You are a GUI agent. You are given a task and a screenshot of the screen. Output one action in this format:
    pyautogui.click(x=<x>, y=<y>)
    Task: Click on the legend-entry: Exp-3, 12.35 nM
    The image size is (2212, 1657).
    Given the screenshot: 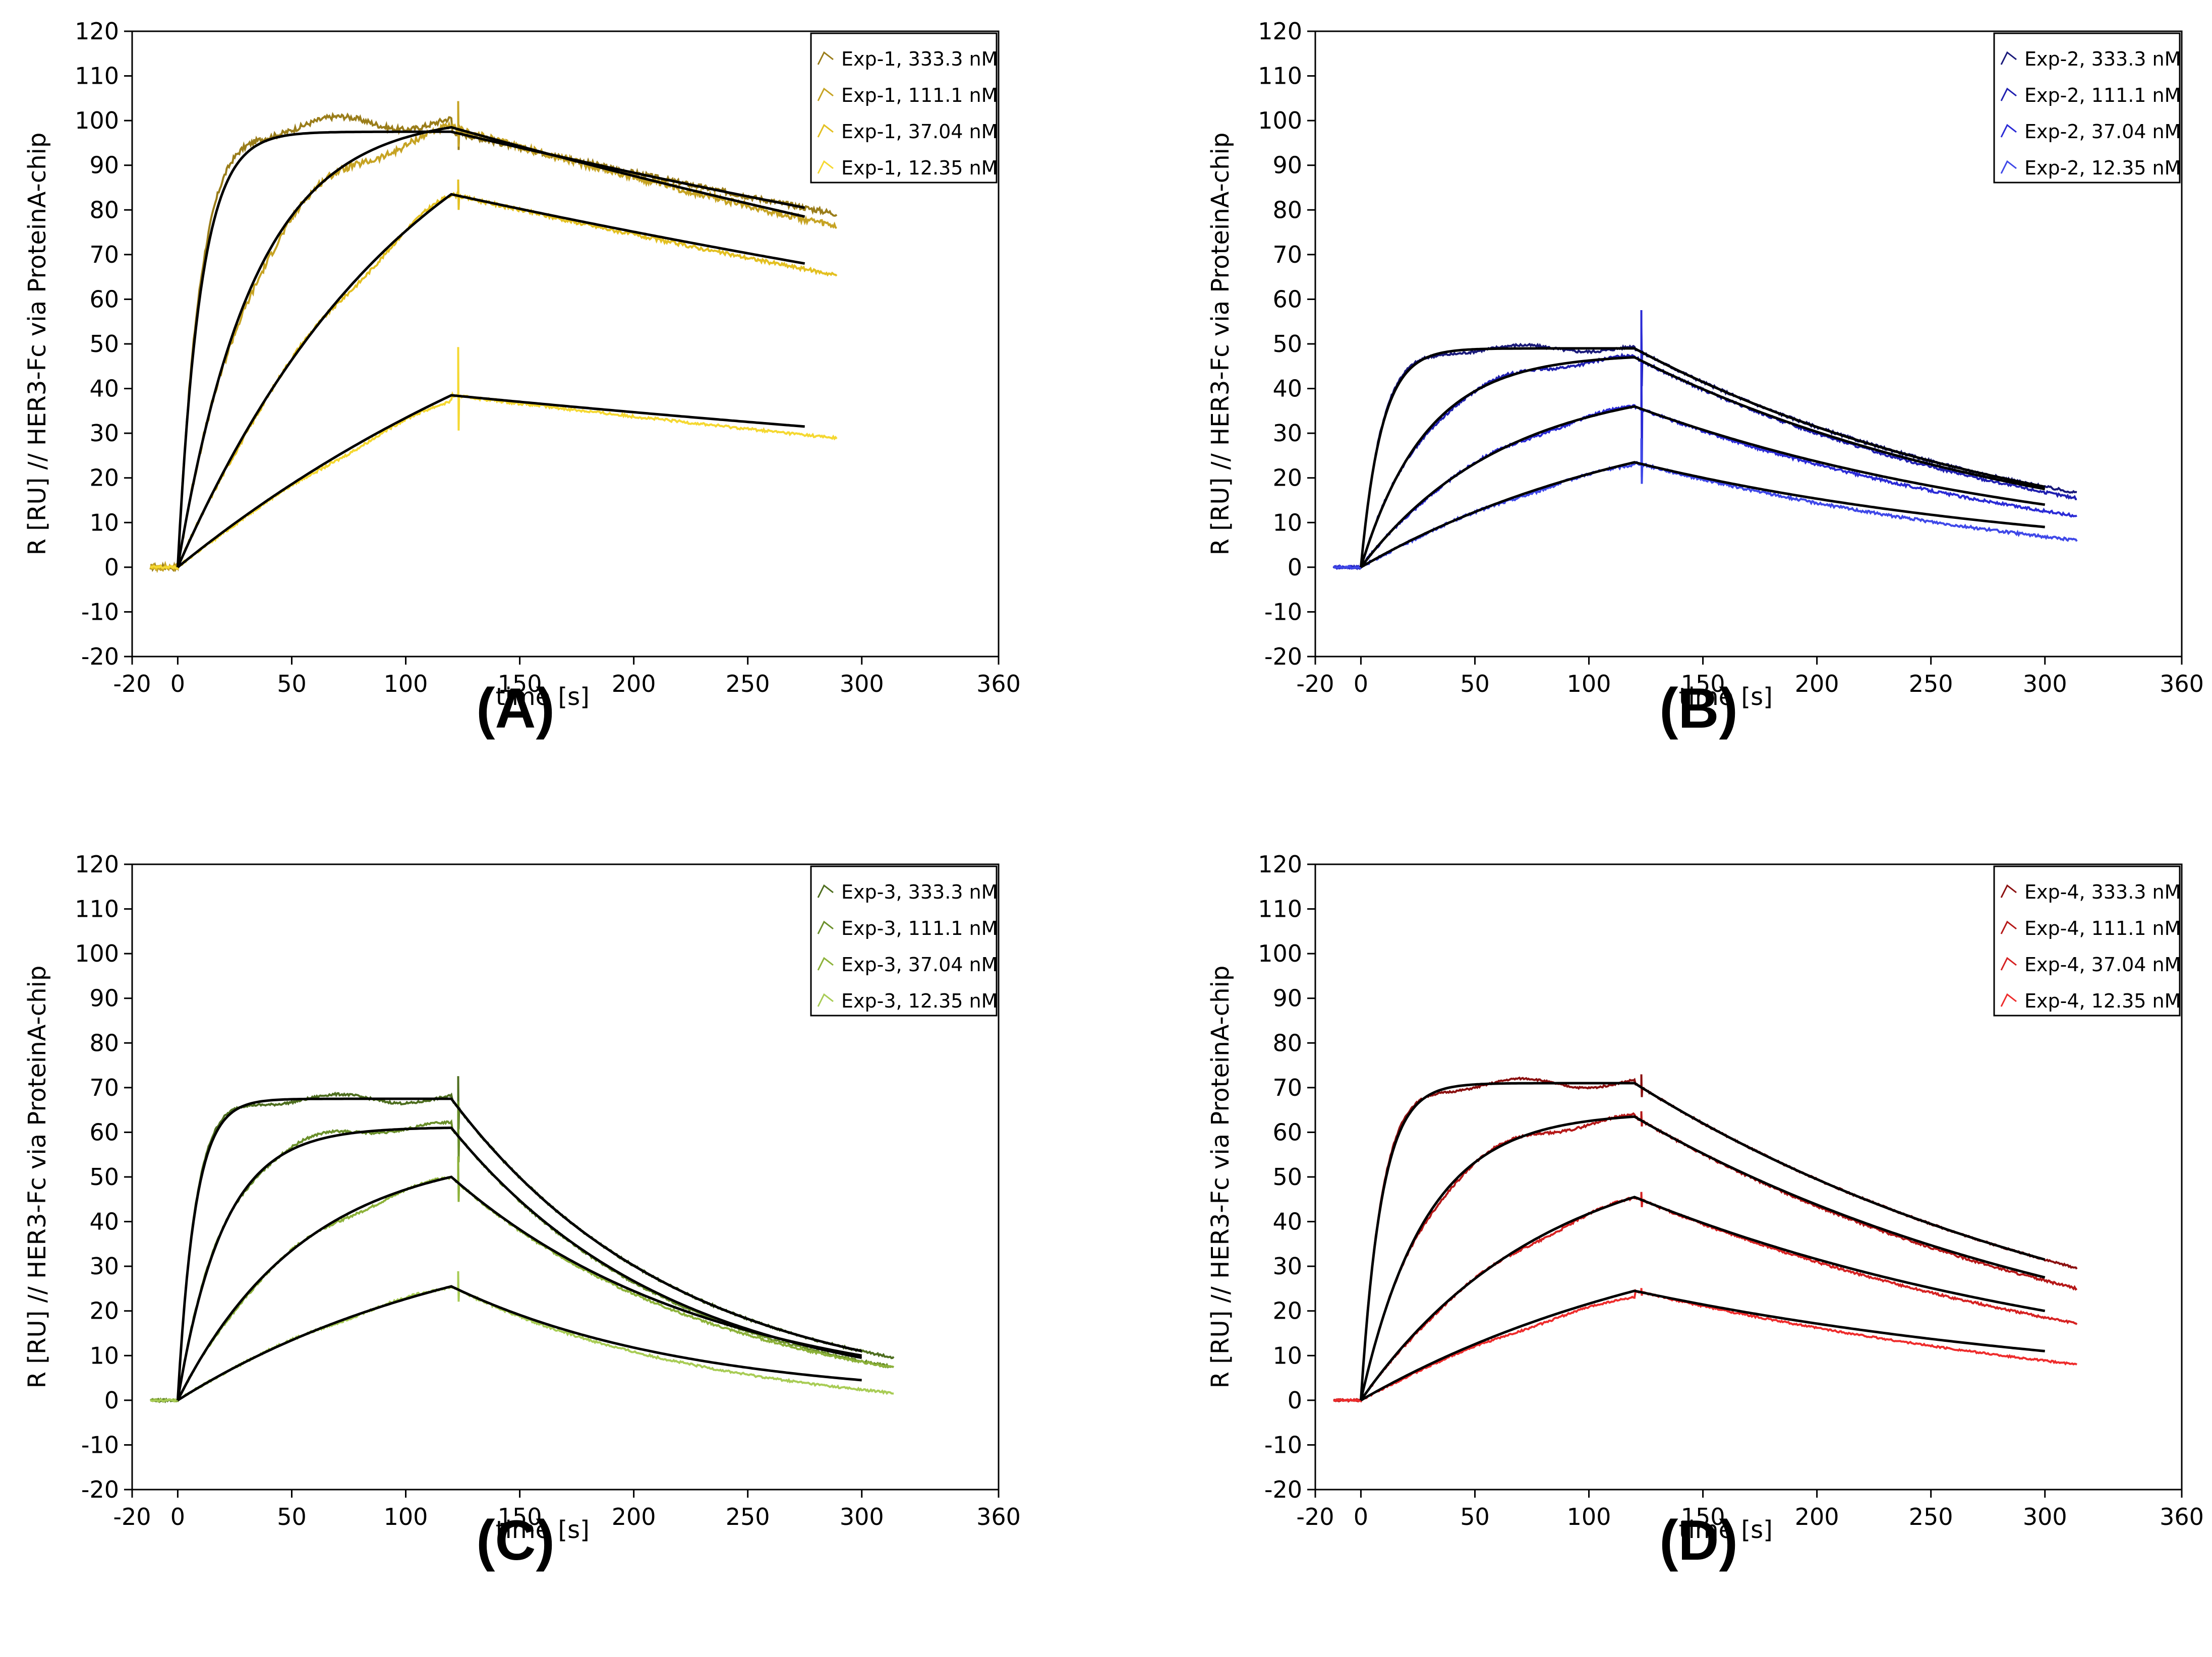 What is the action you would take?
    pyautogui.click(x=919, y=1001)
    